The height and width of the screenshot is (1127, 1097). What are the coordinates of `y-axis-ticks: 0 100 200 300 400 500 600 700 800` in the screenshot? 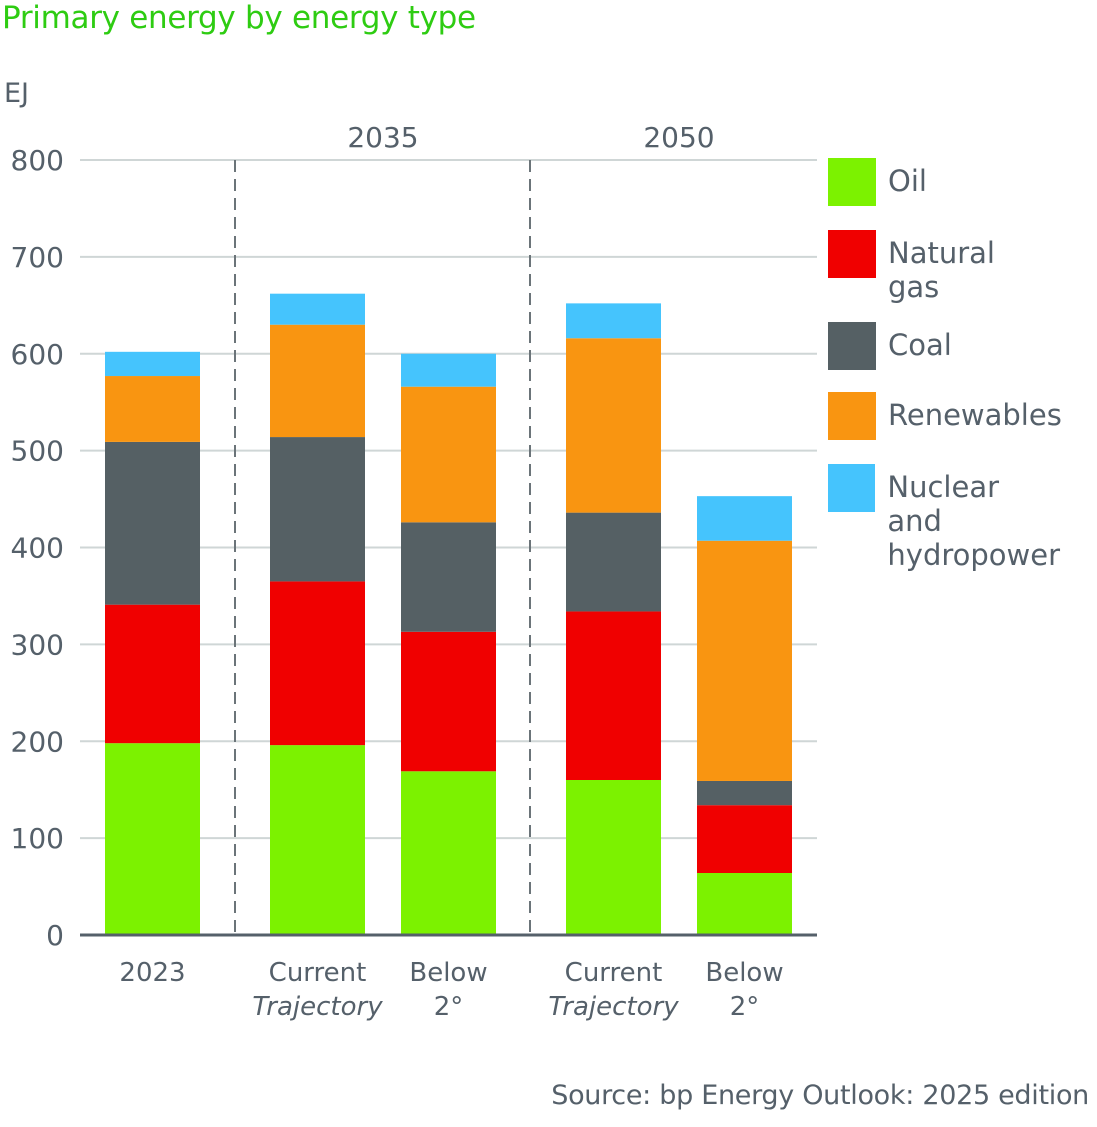 It's located at (37, 548).